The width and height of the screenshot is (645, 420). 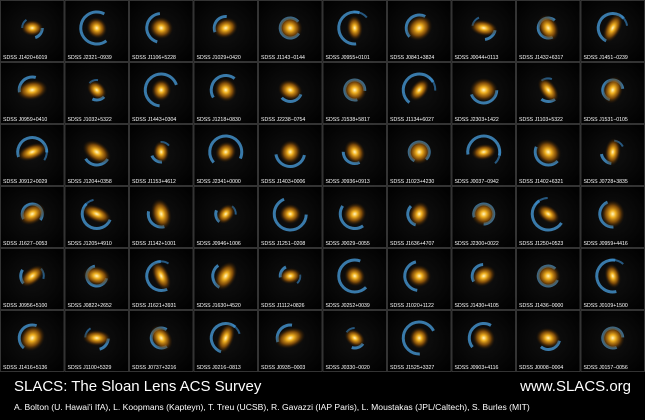 What do you see at coordinates (225, 341) in the screenshot?
I see `lens-tile: SDSS J0216−0813` at bounding box center [225, 341].